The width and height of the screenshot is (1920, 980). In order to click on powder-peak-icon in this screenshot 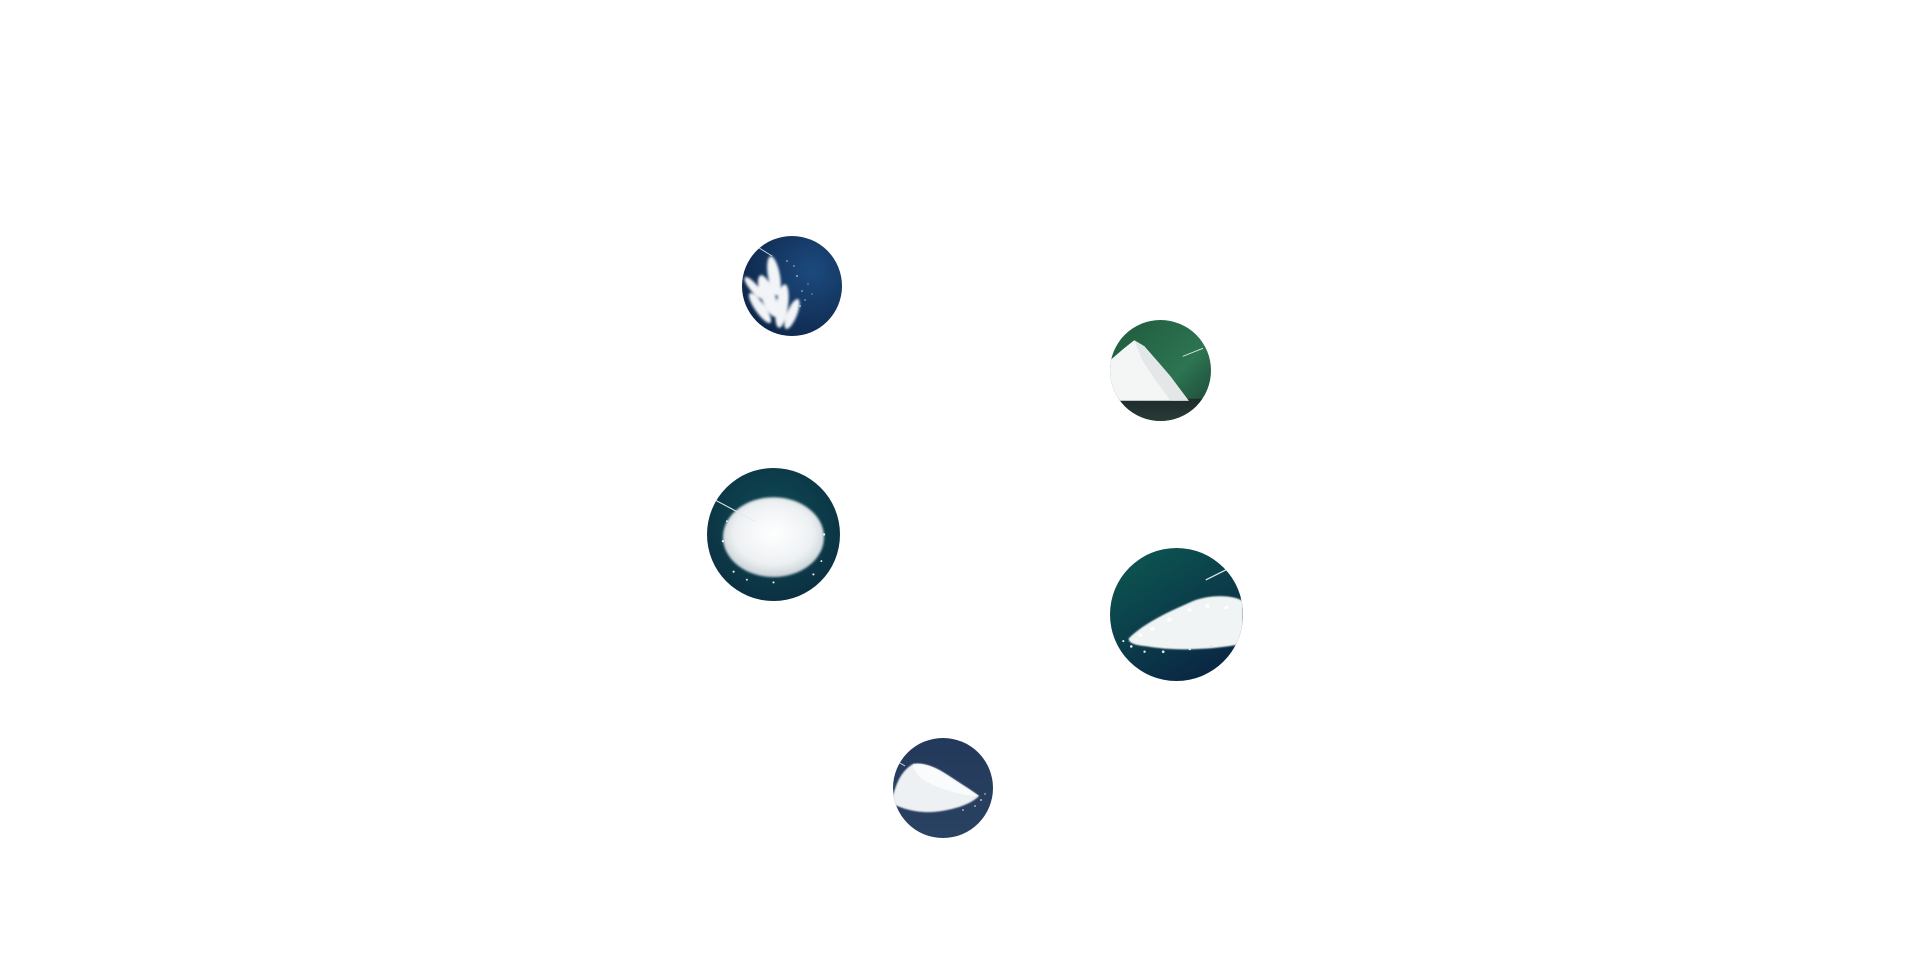, I will do `click(1160, 370)`.